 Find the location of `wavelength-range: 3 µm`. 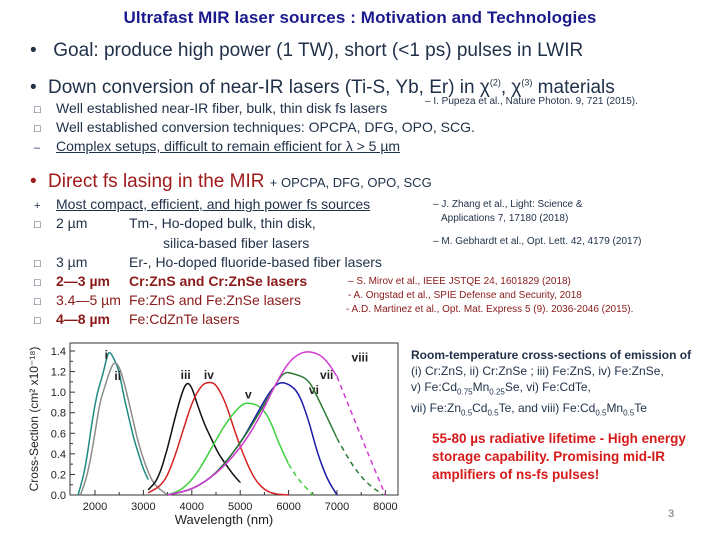

wavelength-range: 3 µm is located at coordinates (72, 262).